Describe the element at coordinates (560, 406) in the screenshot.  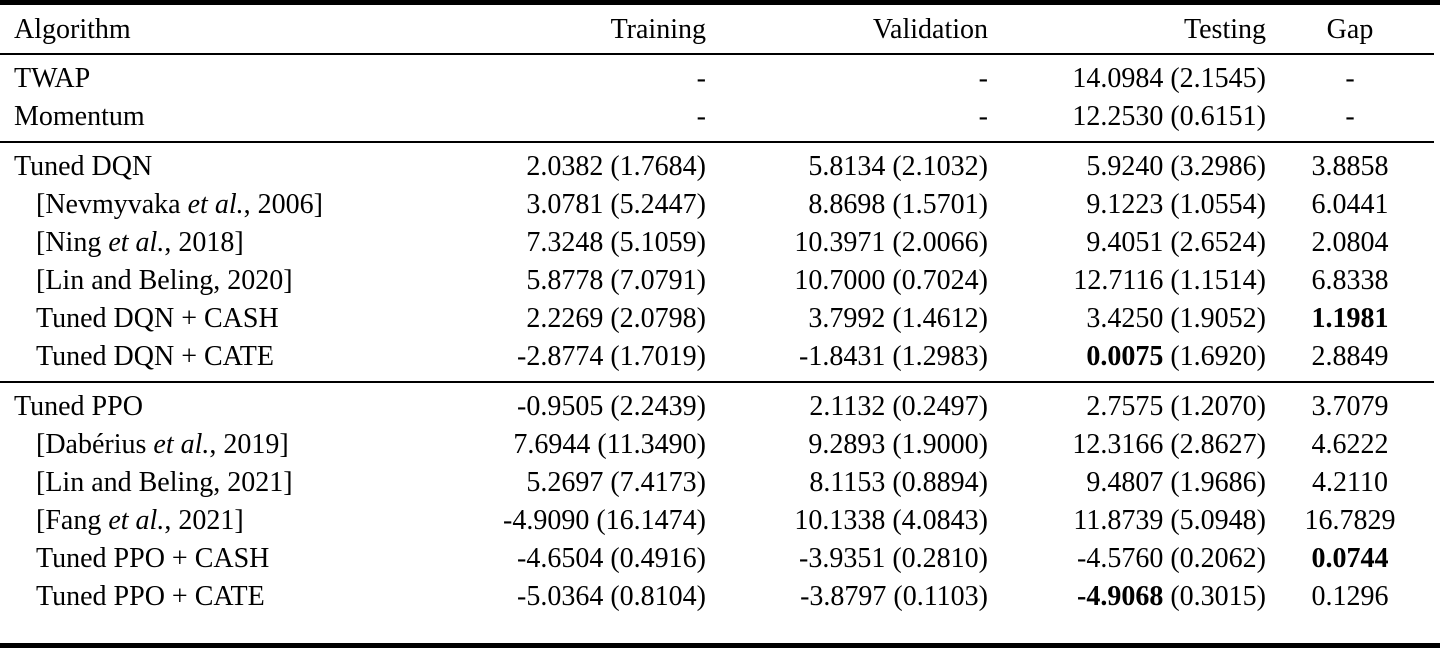
I see `mean-value: -0.9505` at that location.